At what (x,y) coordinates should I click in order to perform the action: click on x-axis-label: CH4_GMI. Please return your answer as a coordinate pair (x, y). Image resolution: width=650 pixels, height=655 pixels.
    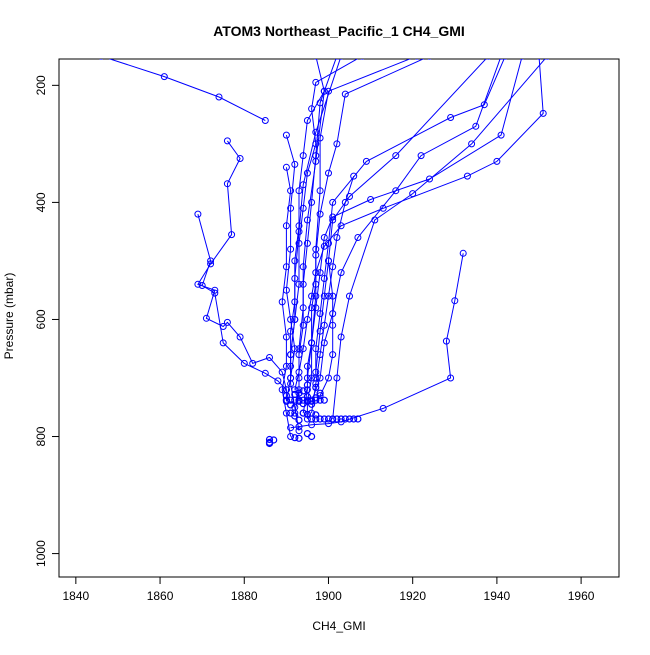
    Looking at the image, I should click on (338, 626).